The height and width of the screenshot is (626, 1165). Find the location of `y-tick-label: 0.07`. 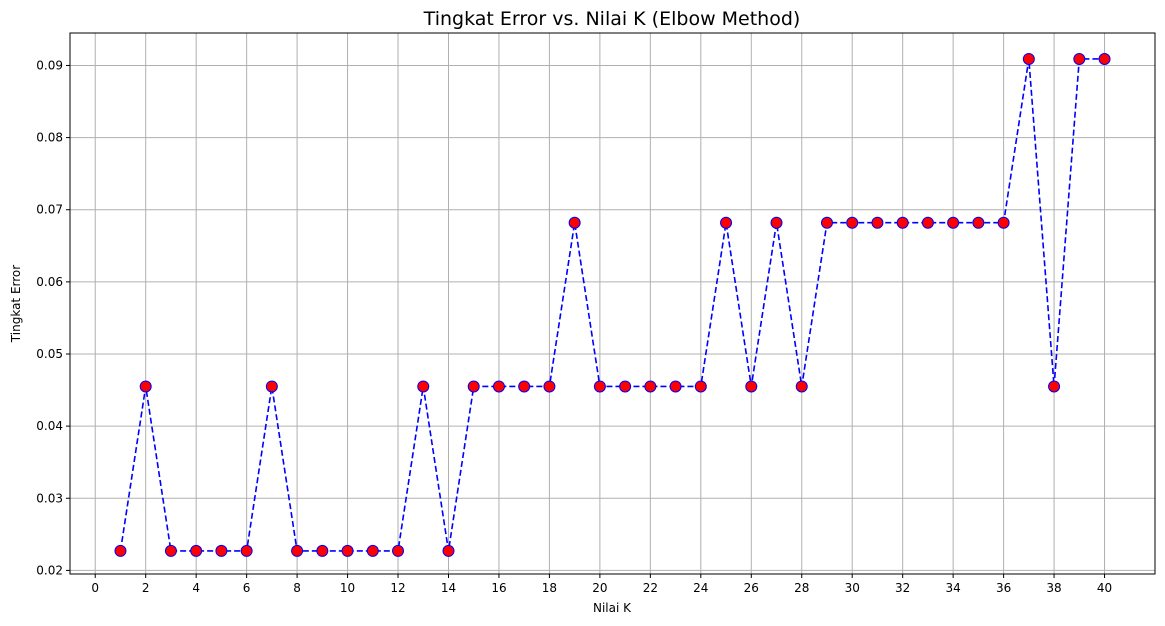

y-tick-label: 0.07 is located at coordinates (49, 210).